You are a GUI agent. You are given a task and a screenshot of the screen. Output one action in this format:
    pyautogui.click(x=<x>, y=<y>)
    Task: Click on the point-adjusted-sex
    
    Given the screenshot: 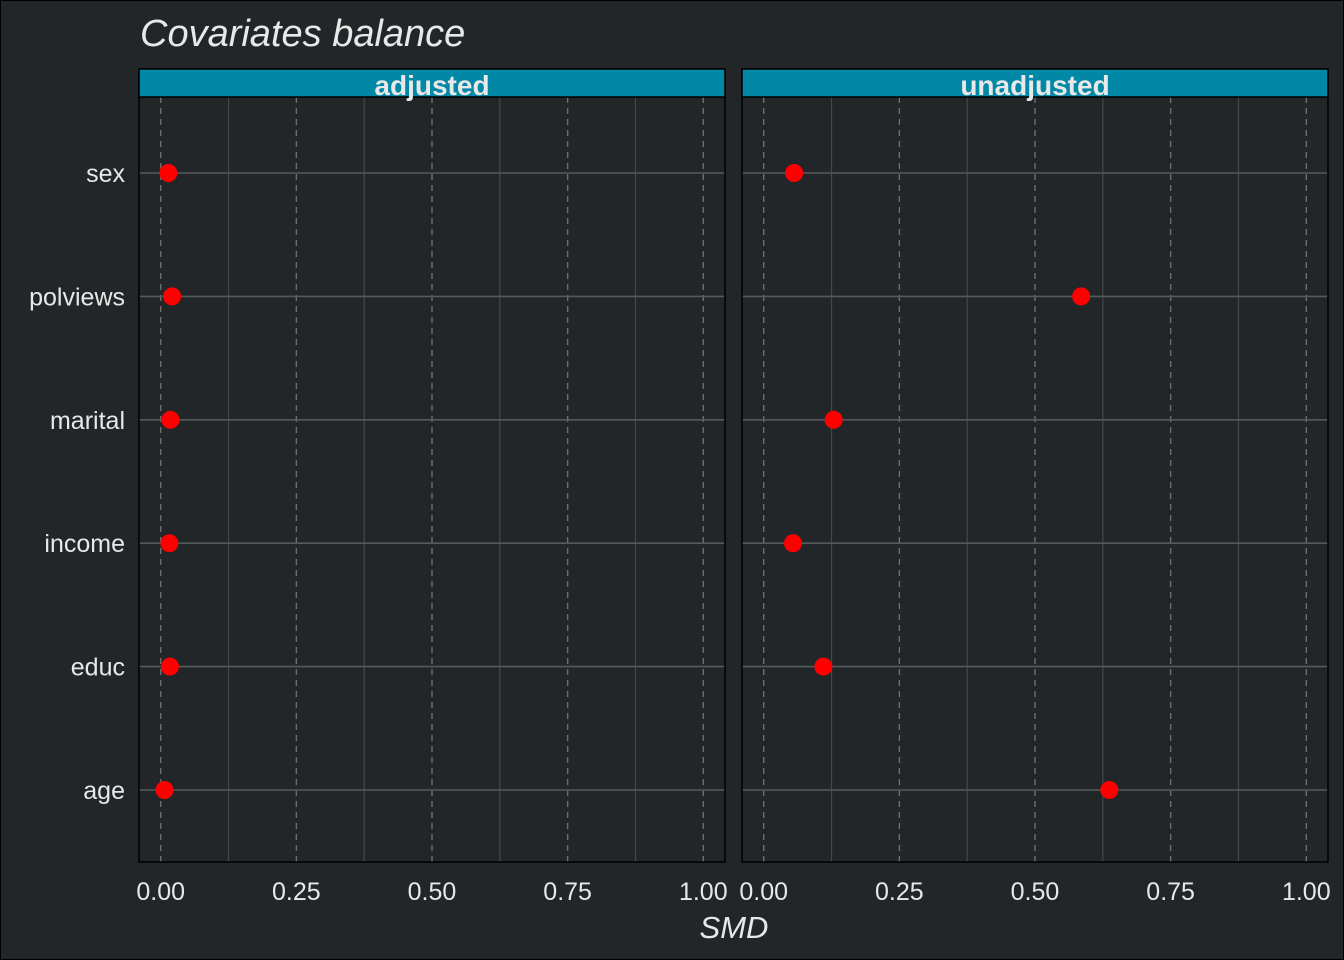 What is the action you would take?
    pyautogui.click(x=168, y=173)
    